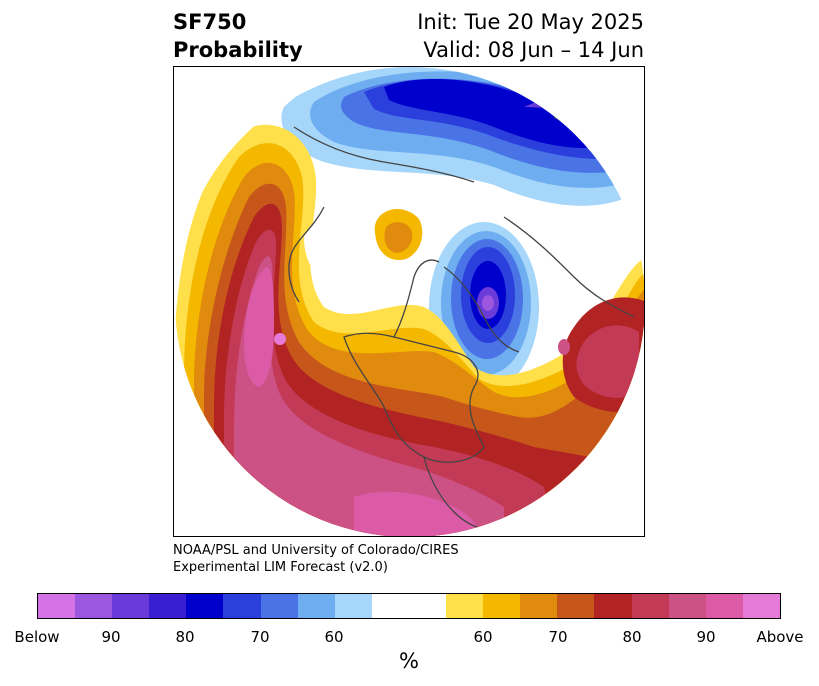 Image resolution: width=819 pixels, height=686 pixels. What do you see at coordinates (280, 567) in the screenshot?
I see `credit-line-2: Experimental LIM Forecast (v2.0)` at bounding box center [280, 567].